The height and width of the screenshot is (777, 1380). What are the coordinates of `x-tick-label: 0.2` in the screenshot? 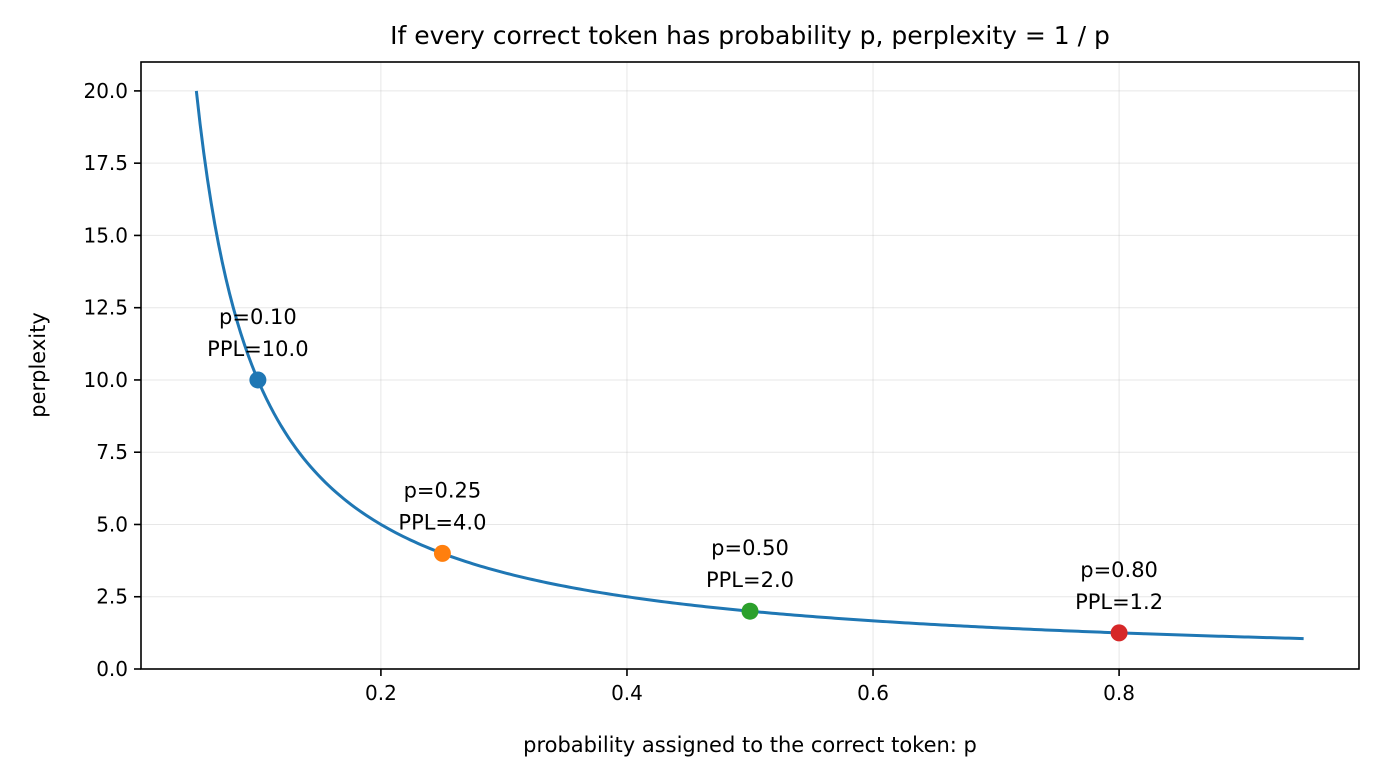 It's located at (381, 693).